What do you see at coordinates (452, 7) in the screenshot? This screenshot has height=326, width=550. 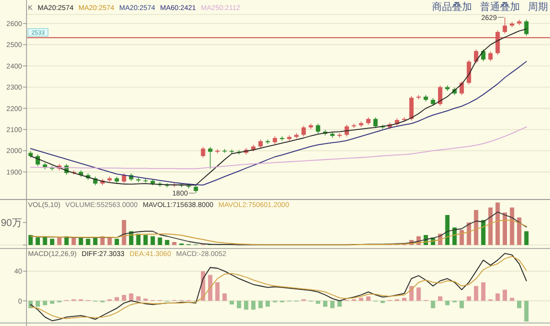 I see `text: 商品叠加` at bounding box center [452, 7].